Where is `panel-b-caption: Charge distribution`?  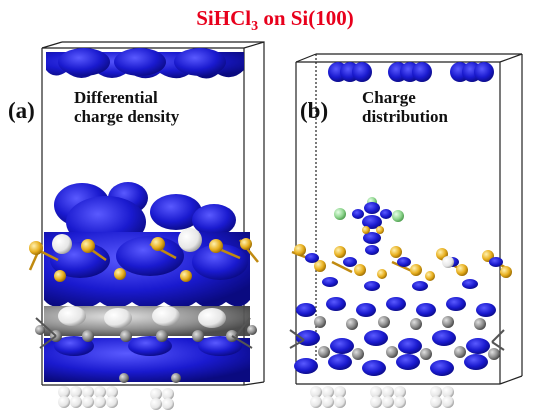
panel-b-caption: Charge distribution is located at coordinates (405, 107).